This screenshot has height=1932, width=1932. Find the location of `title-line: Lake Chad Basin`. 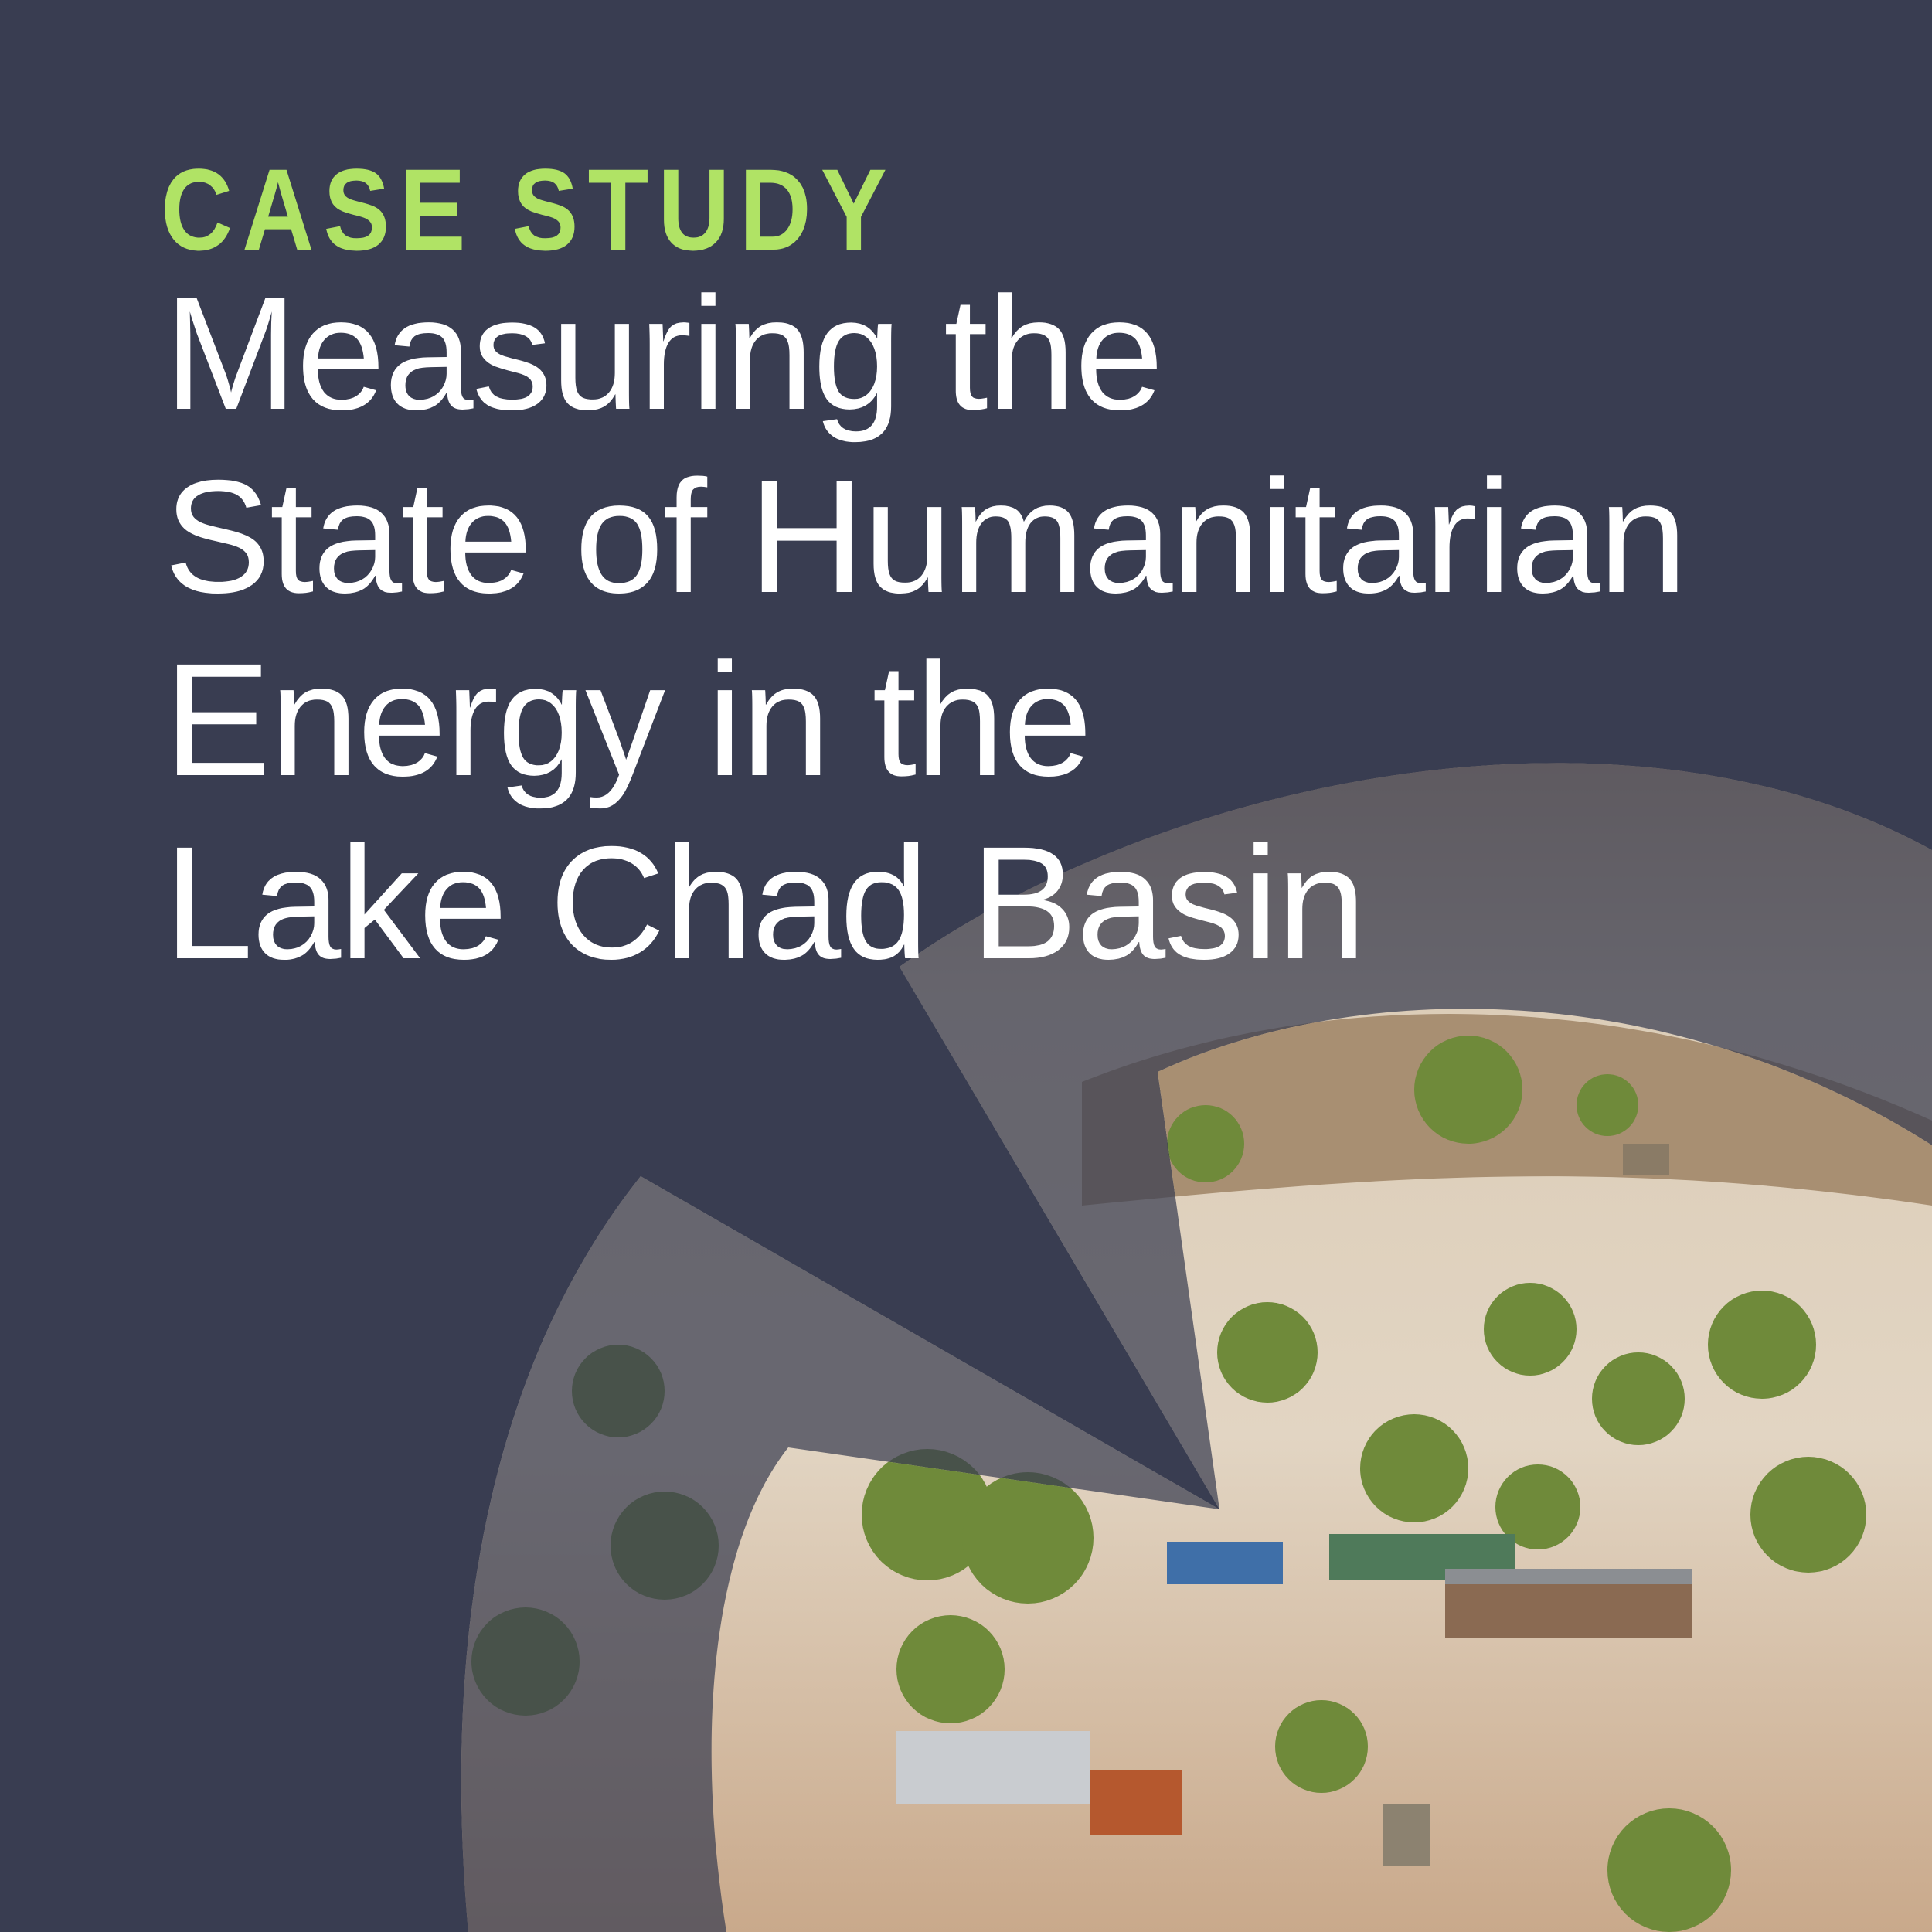

title-line: Lake Chad Basin is located at coordinates (765, 904).